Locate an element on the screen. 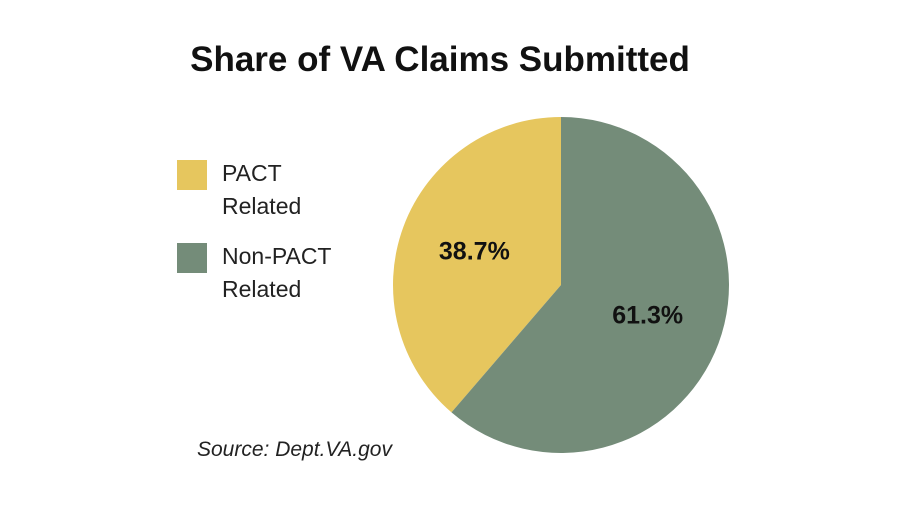  source-note: Source: Dept.VA.gov is located at coordinates (294, 449).